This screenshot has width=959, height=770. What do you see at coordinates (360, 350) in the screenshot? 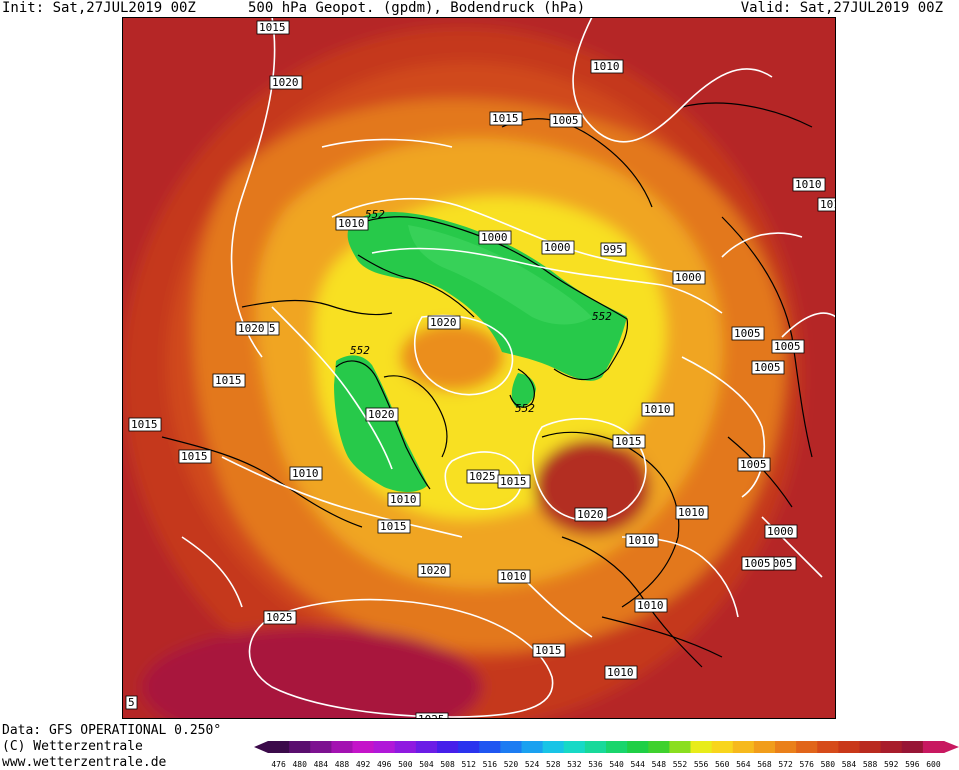
I see `isobar-label-text: 552` at bounding box center [360, 350].